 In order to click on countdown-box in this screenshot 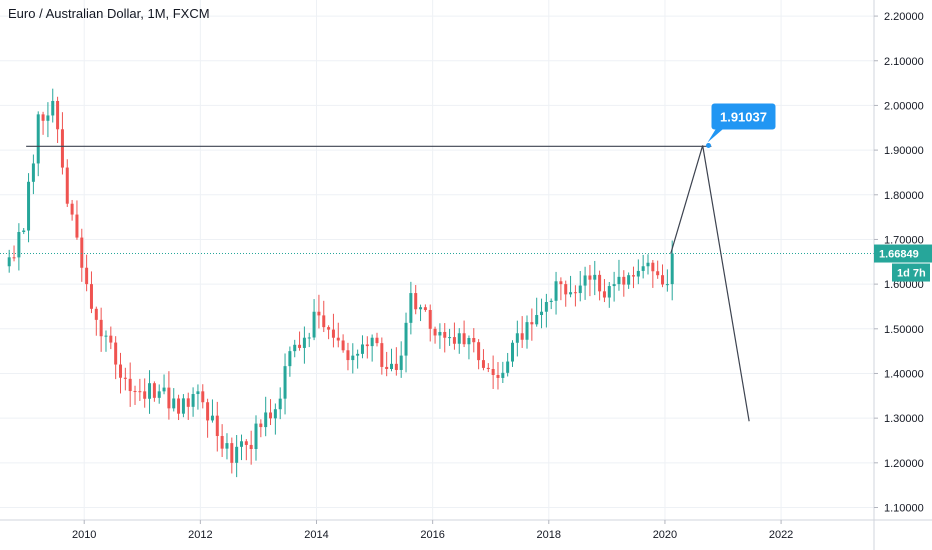, I will do `click(911, 272)`.